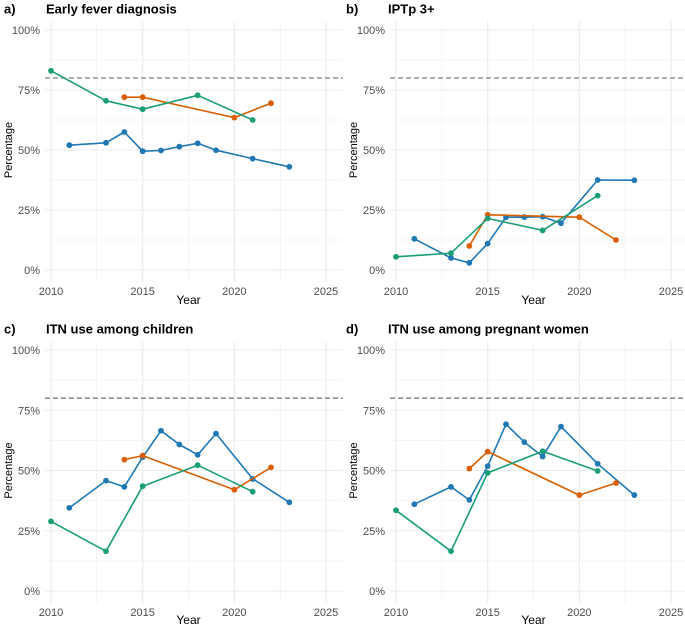 Image resolution: width=685 pixels, height=628 pixels. Describe the element at coordinates (352, 8) in the screenshot. I see `panel-tag: b)` at that location.